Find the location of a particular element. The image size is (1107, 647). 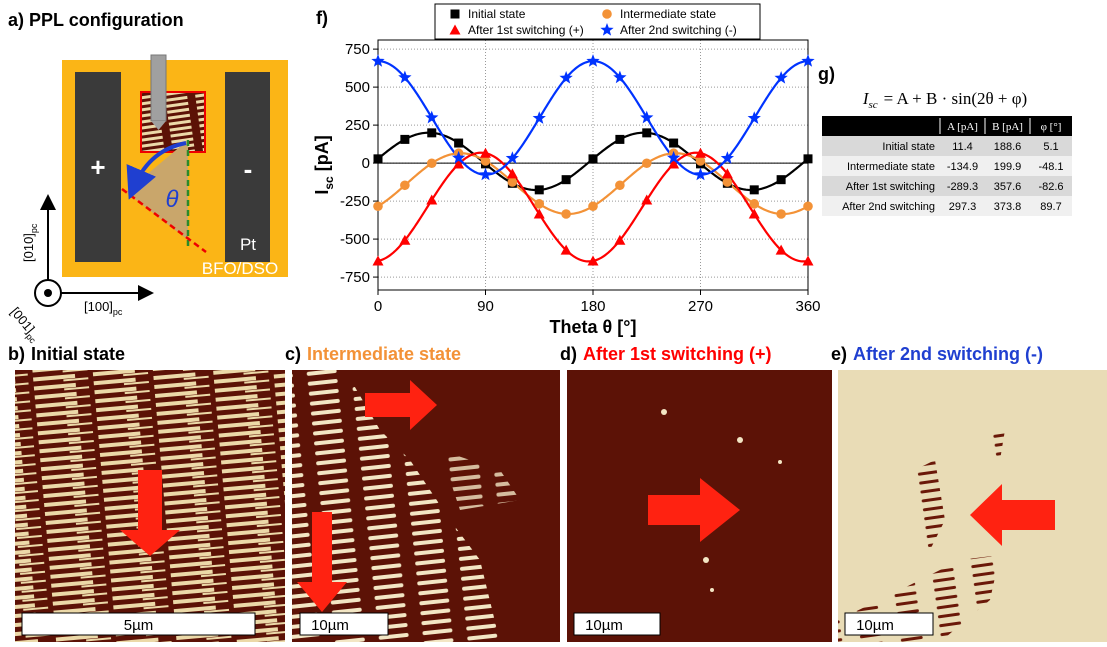

angle-arrow is located at coordinates (156, 170).